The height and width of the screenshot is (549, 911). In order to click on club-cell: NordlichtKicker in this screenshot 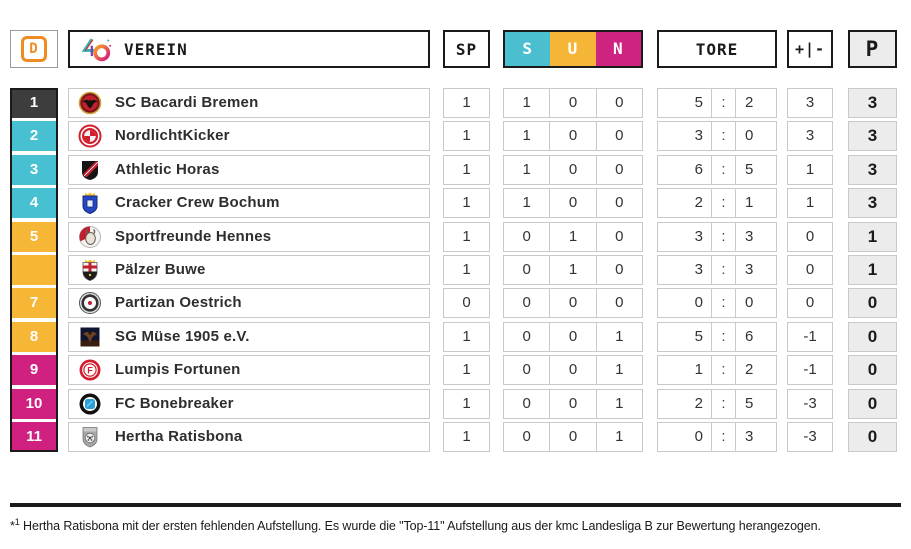, I will do `click(249, 136)`.